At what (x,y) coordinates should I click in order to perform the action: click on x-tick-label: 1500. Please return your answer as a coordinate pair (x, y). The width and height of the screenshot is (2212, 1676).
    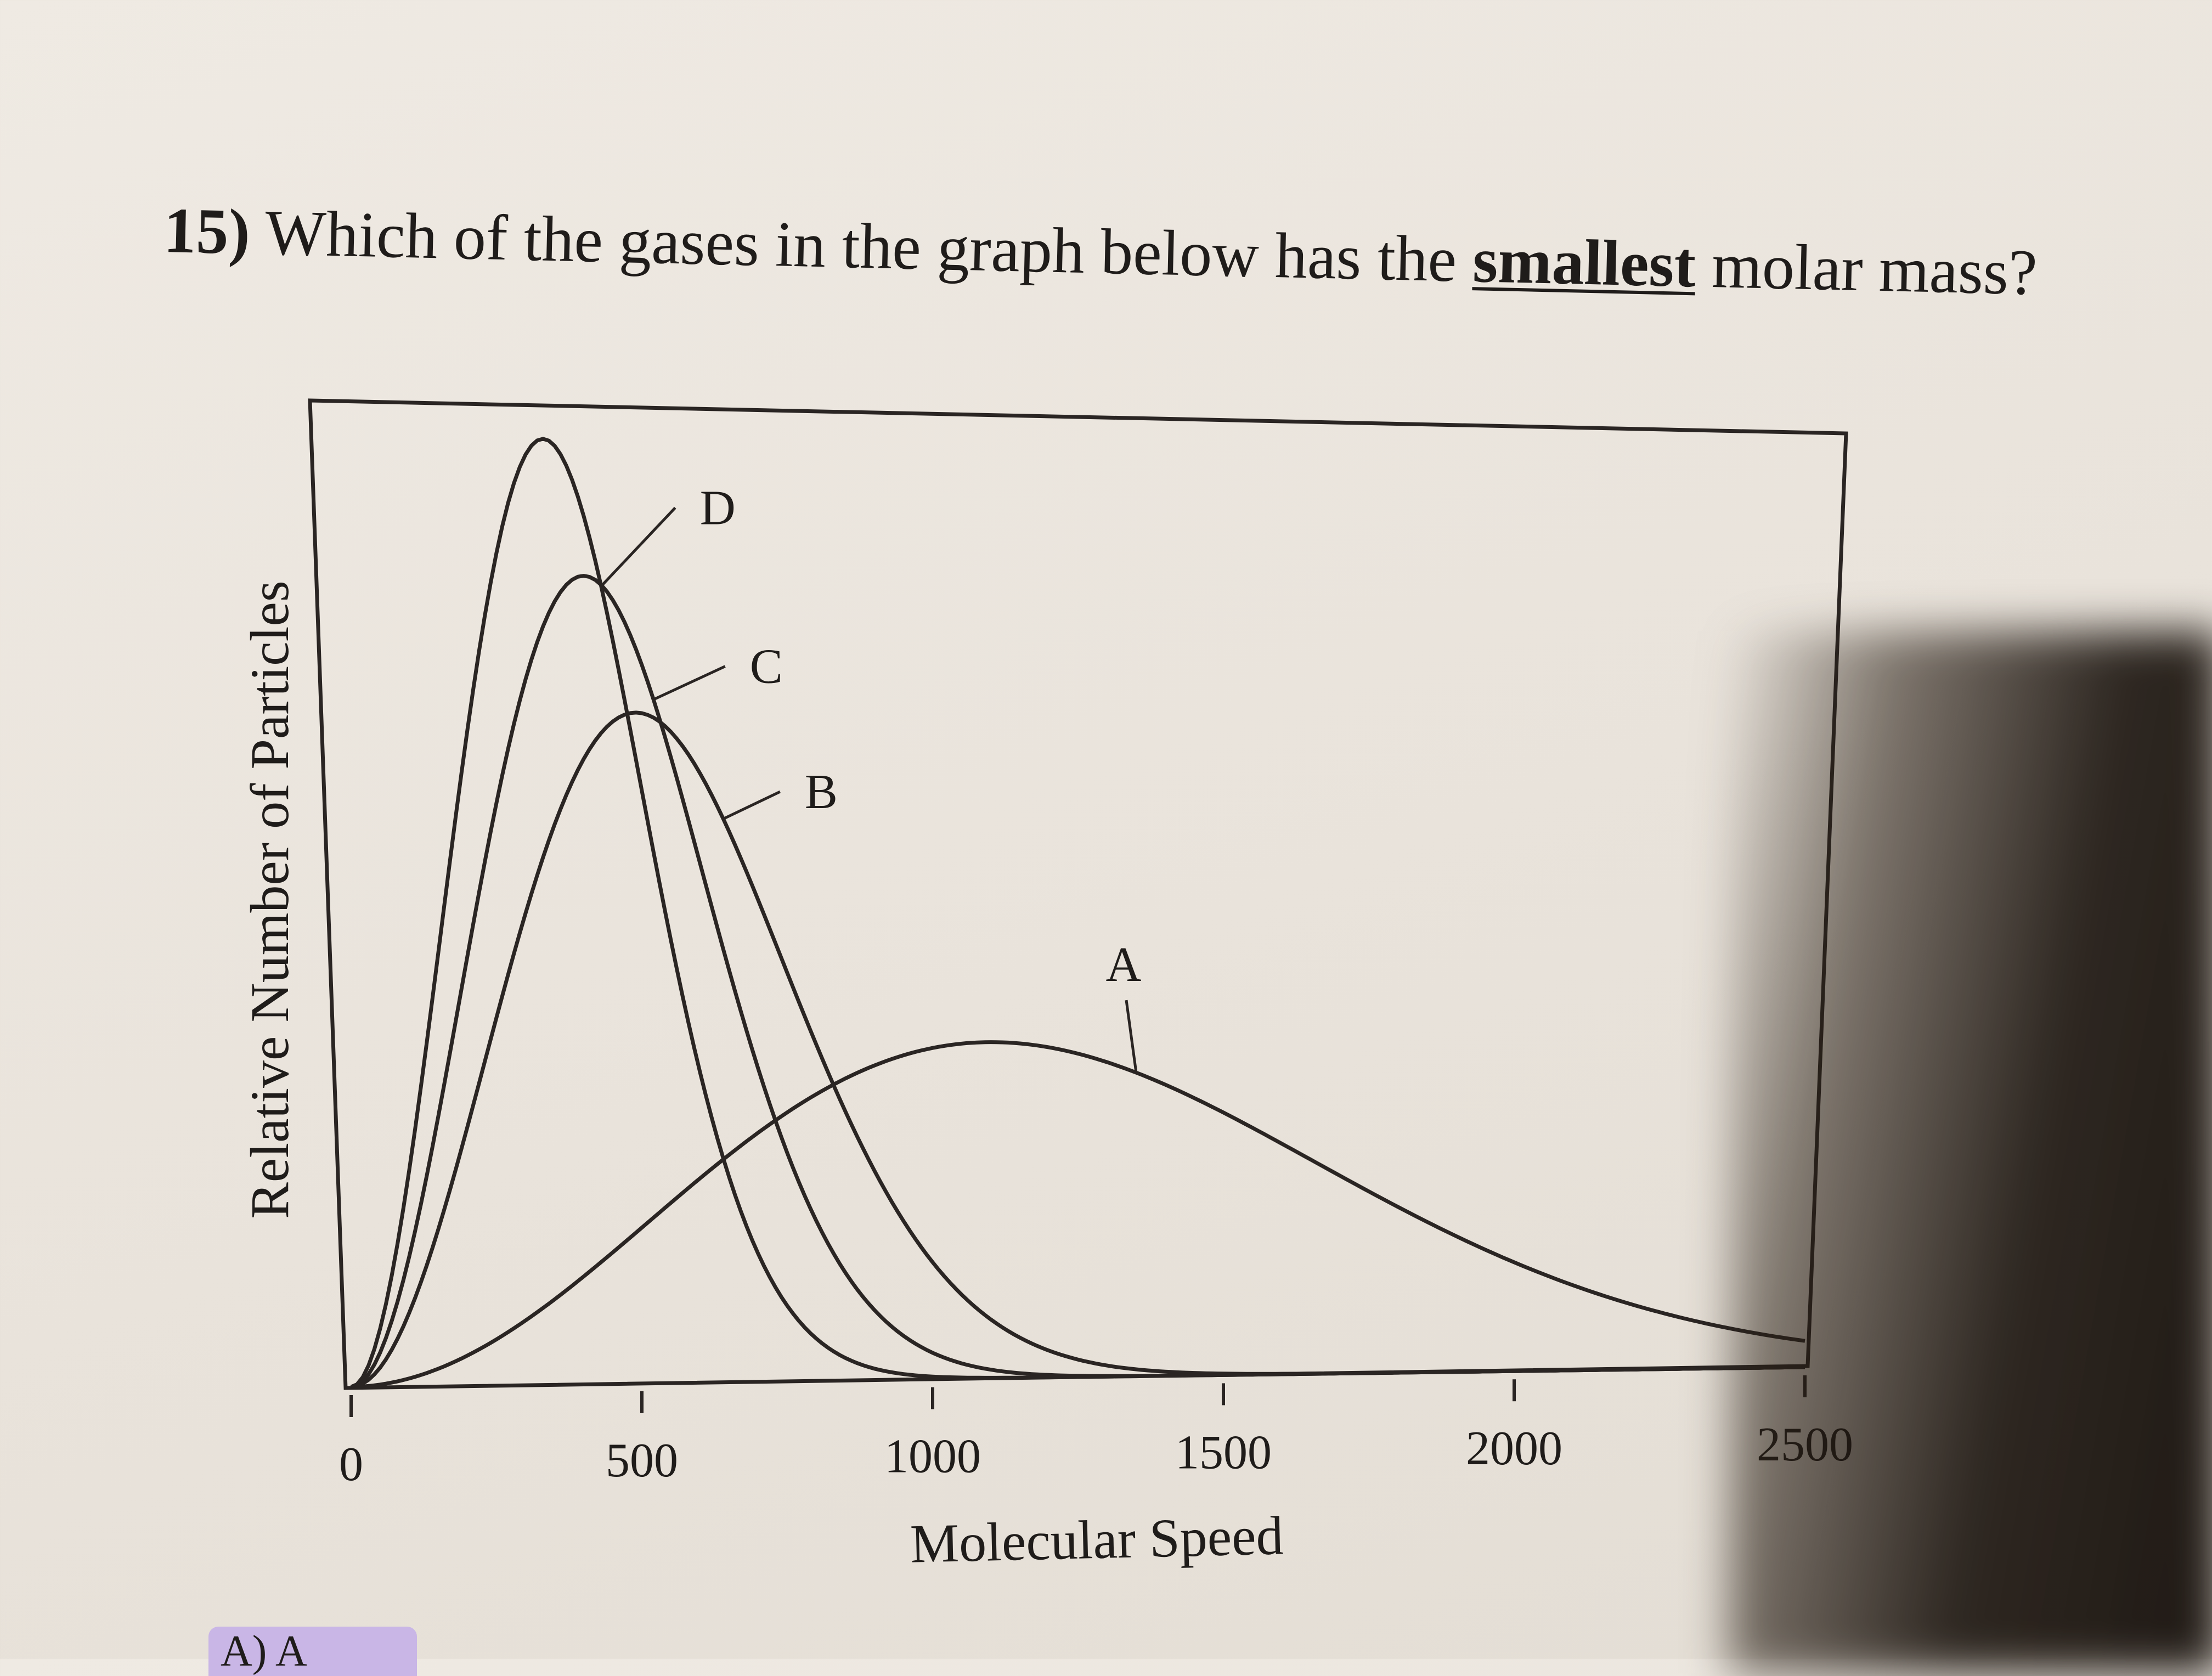
    Looking at the image, I should click on (1224, 1452).